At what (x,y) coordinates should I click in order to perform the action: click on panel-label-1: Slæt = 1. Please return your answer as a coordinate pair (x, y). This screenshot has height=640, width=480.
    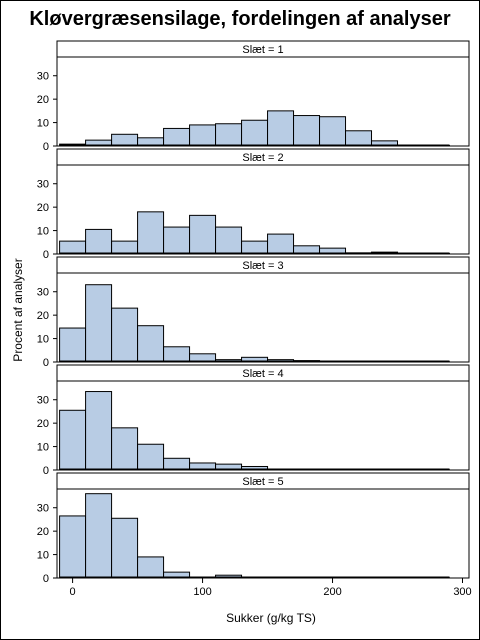
    Looking at the image, I should click on (262, 50).